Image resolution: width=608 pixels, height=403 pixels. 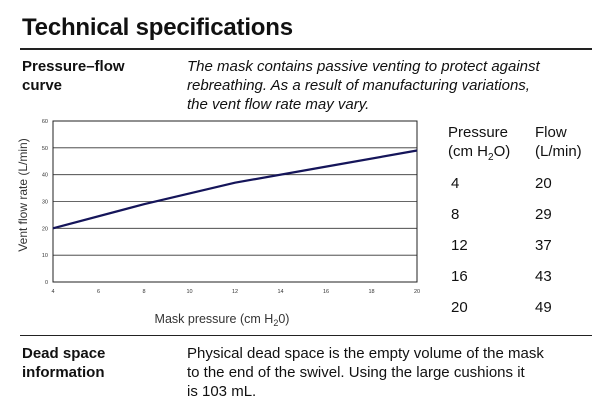 What do you see at coordinates (275, 323) in the screenshot?
I see `x-axis-label-sub: 2` at bounding box center [275, 323].